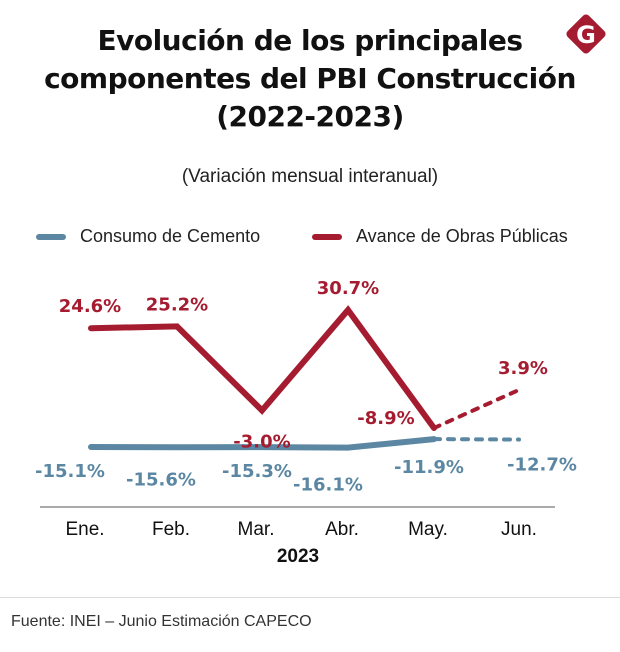 This screenshot has width=620, height=652. What do you see at coordinates (328, 485) in the screenshot?
I see `data-label-cemento: -16.1%` at bounding box center [328, 485].